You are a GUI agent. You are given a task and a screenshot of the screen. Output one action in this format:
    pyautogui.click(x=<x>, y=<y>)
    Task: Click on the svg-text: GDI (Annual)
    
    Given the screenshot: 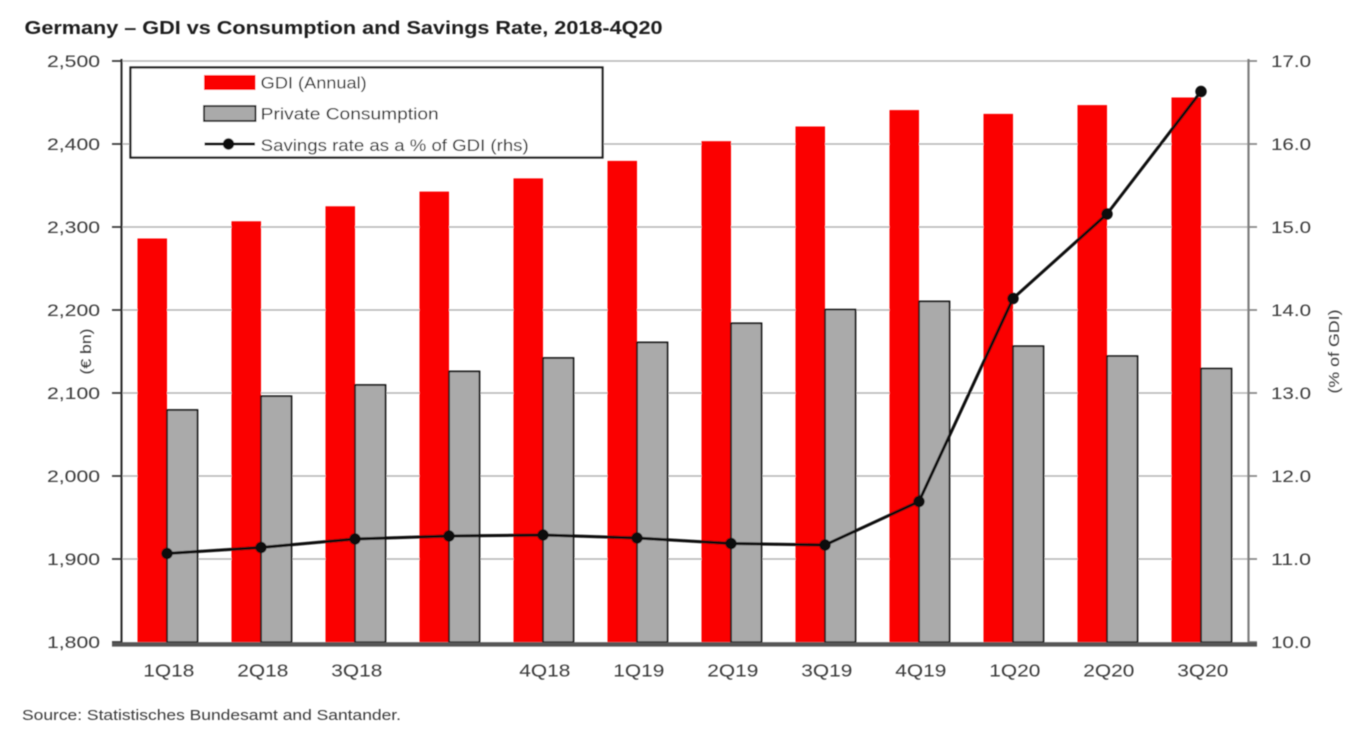 What is the action you would take?
    pyautogui.click(x=314, y=83)
    